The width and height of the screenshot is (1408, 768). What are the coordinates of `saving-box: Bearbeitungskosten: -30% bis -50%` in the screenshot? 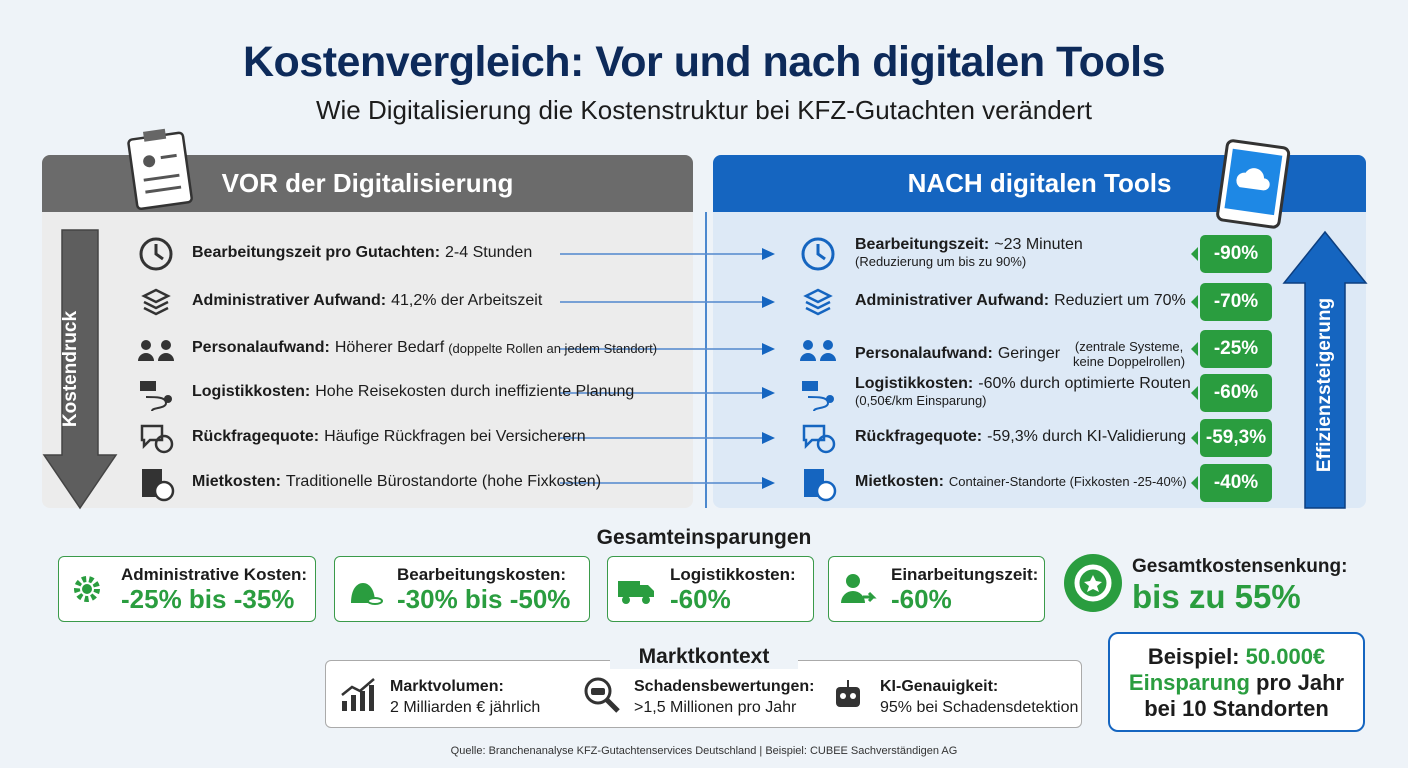 It's located at (462, 589).